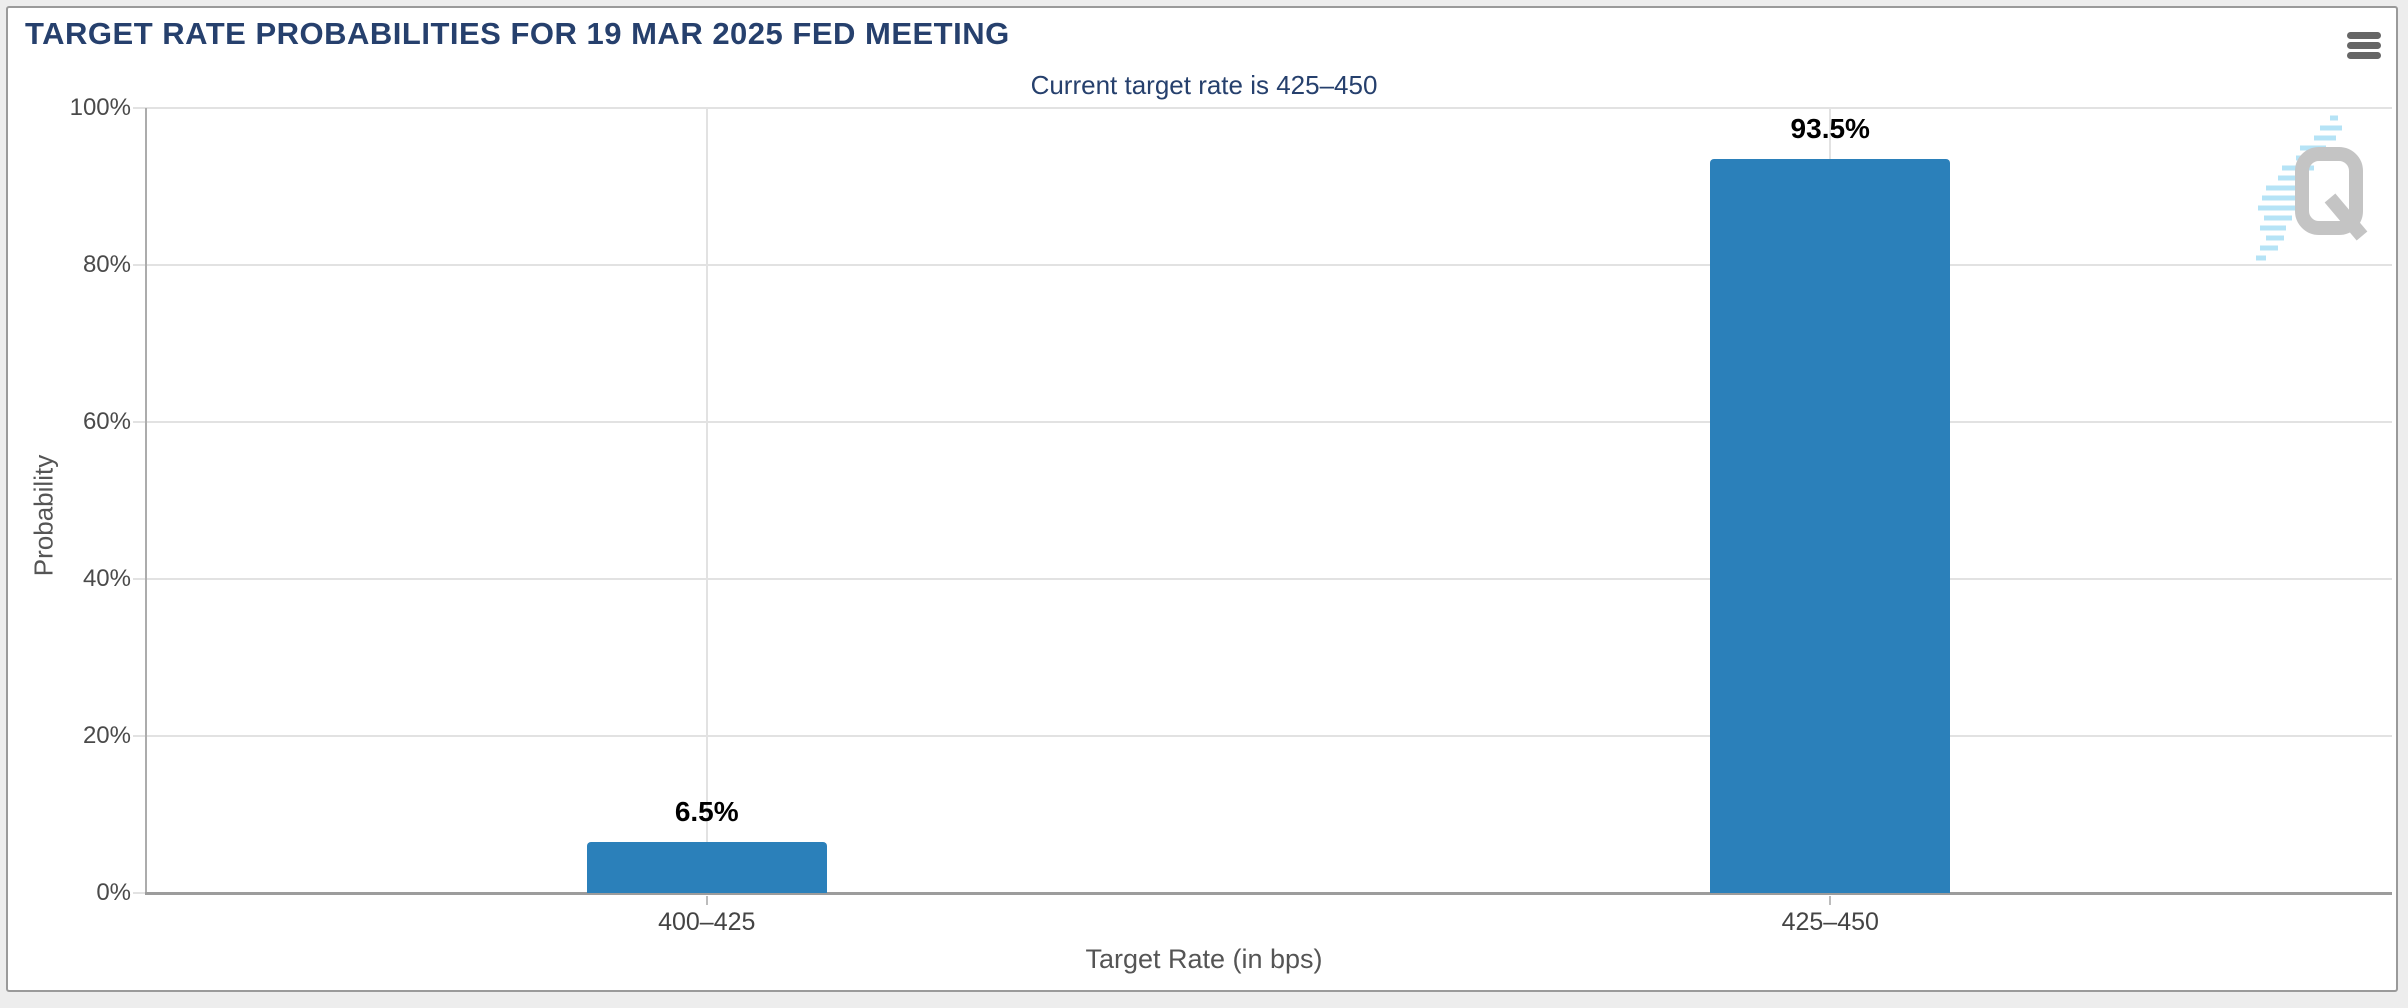 The width and height of the screenshot is (2408, 1008). I want to click on y-tick, so click(139, 893).